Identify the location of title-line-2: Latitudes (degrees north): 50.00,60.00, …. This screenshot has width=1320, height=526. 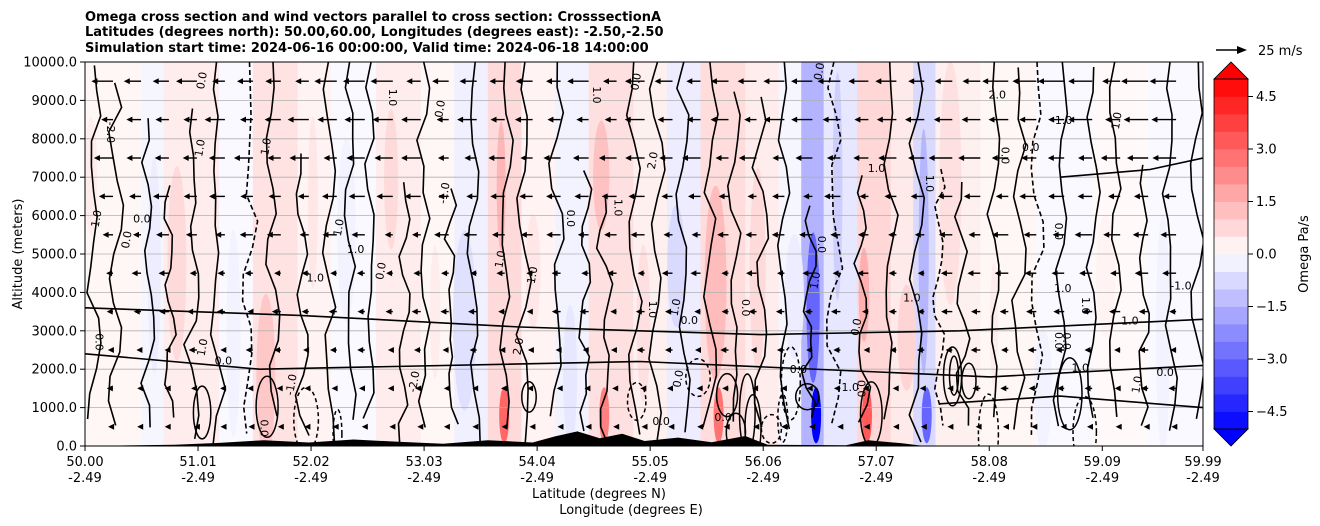
(374, 32).